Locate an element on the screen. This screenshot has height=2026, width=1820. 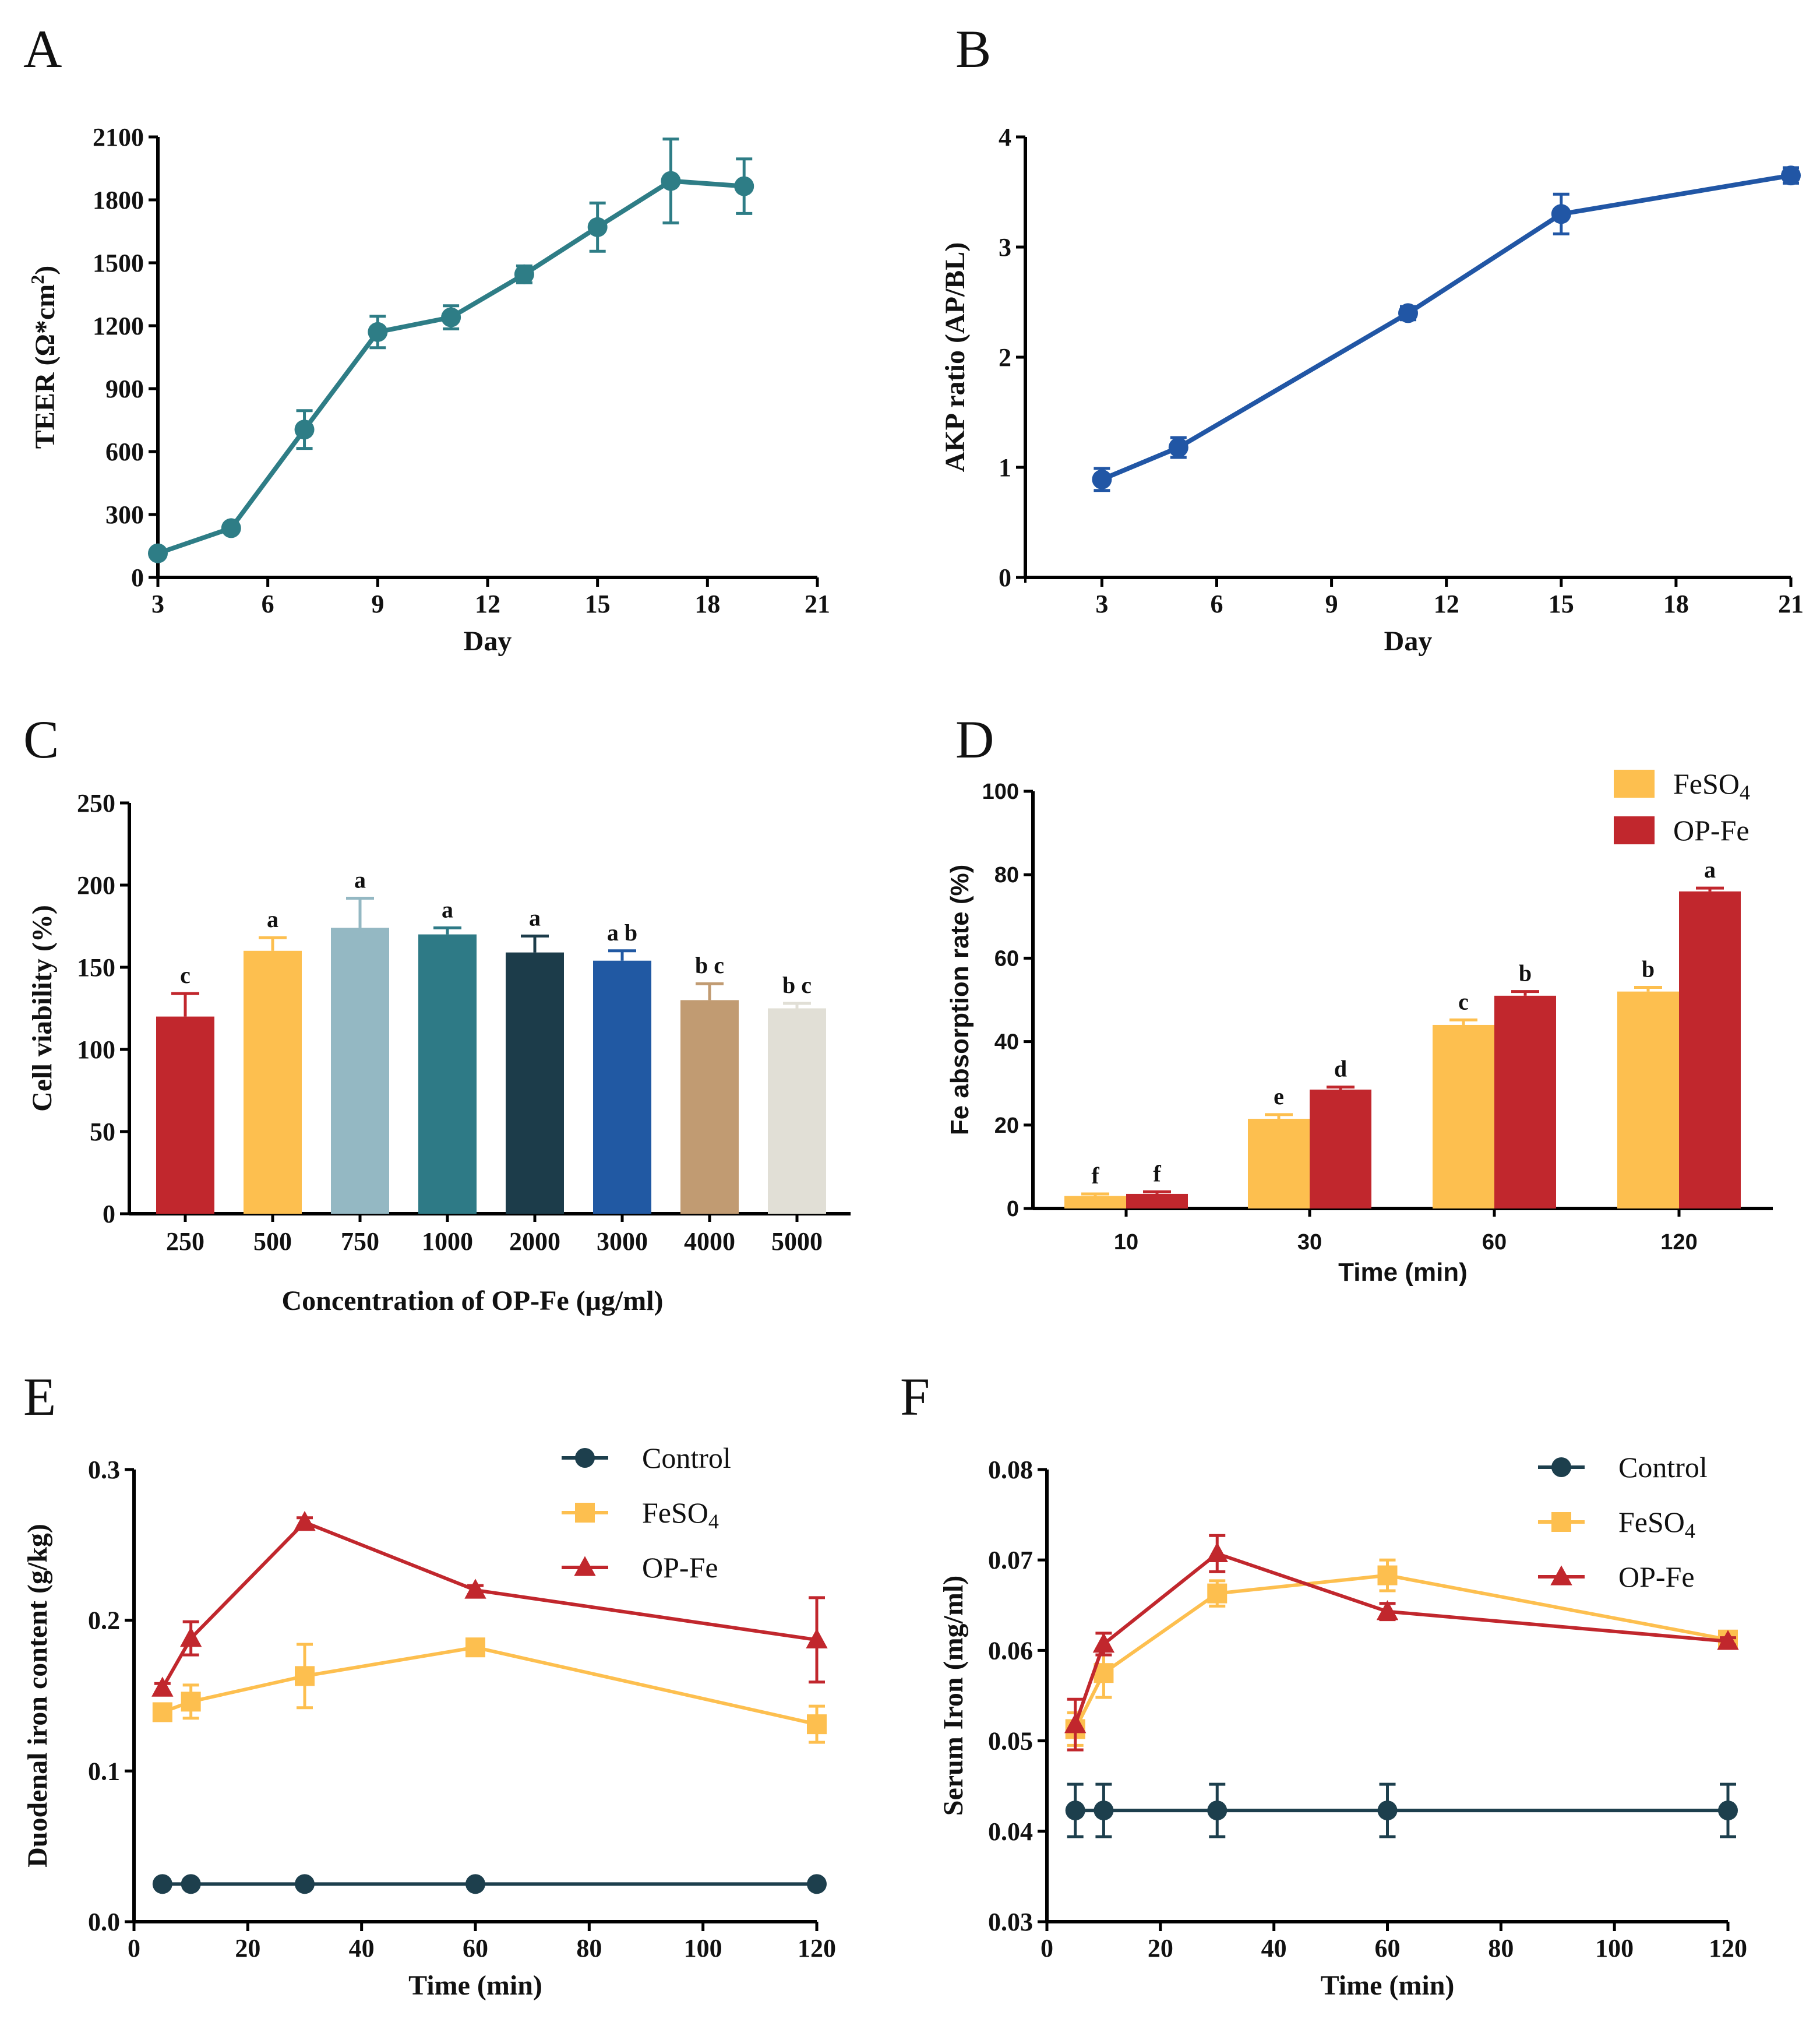
significance-letter: a is located at coordinates (535, 917).